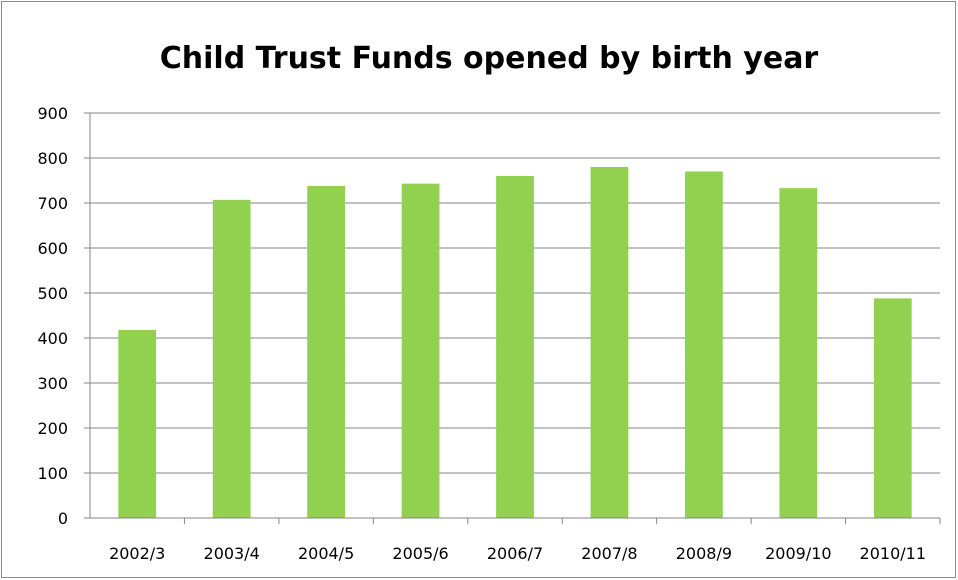 The height and width of the screenshot is (580, 958). Describe the element at coordinates (326, 553) in the screenshot. I see `x-tick-label: 2004/5` at that location.